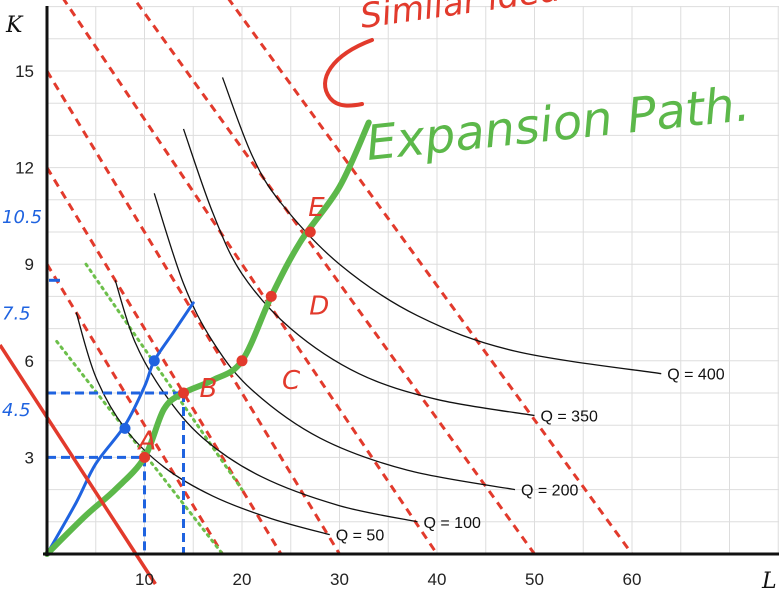 Image resolution: width=779 pixels, height=594 pixels. Describe the element at coordinates (24, 71) in the screenshot. I see `y-tick-label: 15` at that location.